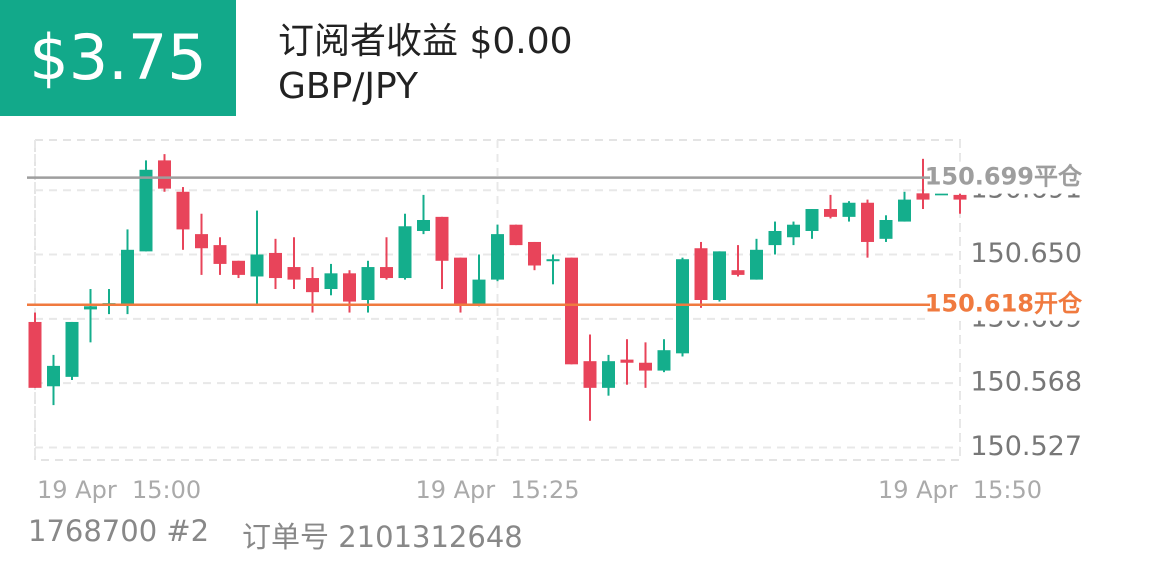  What do you see at coordinates (119, 531) in the screenshot?
I see `account: 1768700 #2` at bounding box center [119, 531].